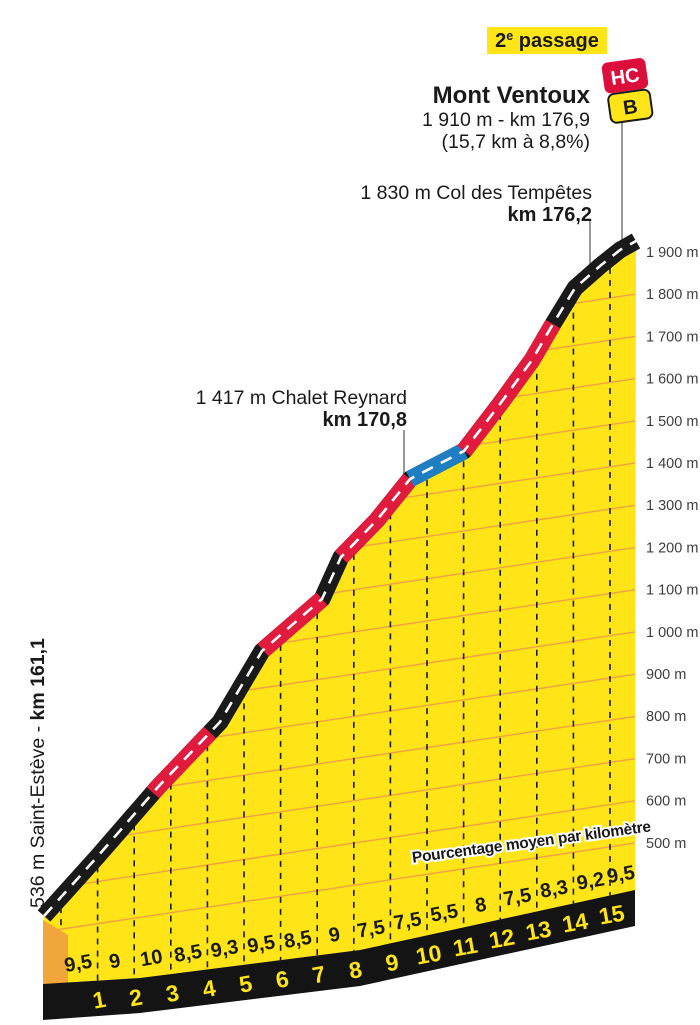  Describe the element at coordinates (282, 979) in the screenshot. I see `km-tick-label: 6` at that location.